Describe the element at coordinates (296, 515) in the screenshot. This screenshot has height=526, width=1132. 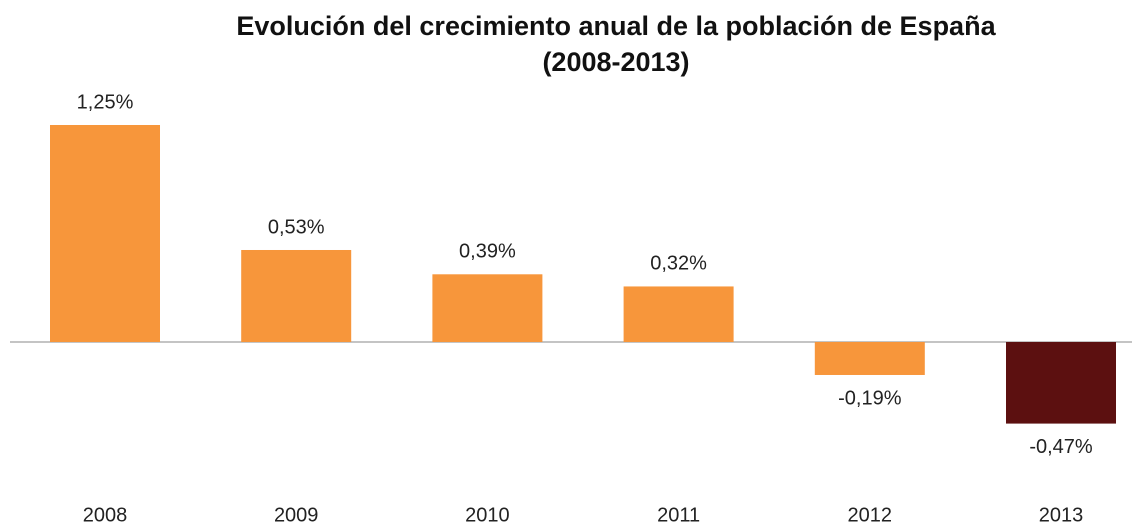
I see `x-tick-label: 2009` at that location.